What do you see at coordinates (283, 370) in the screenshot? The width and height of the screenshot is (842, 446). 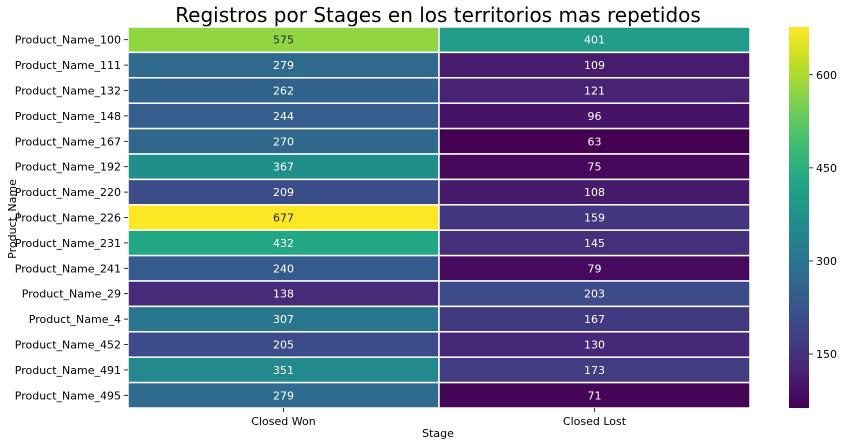 I see `cell-value-label: 351` at bounding box center [283, 370].